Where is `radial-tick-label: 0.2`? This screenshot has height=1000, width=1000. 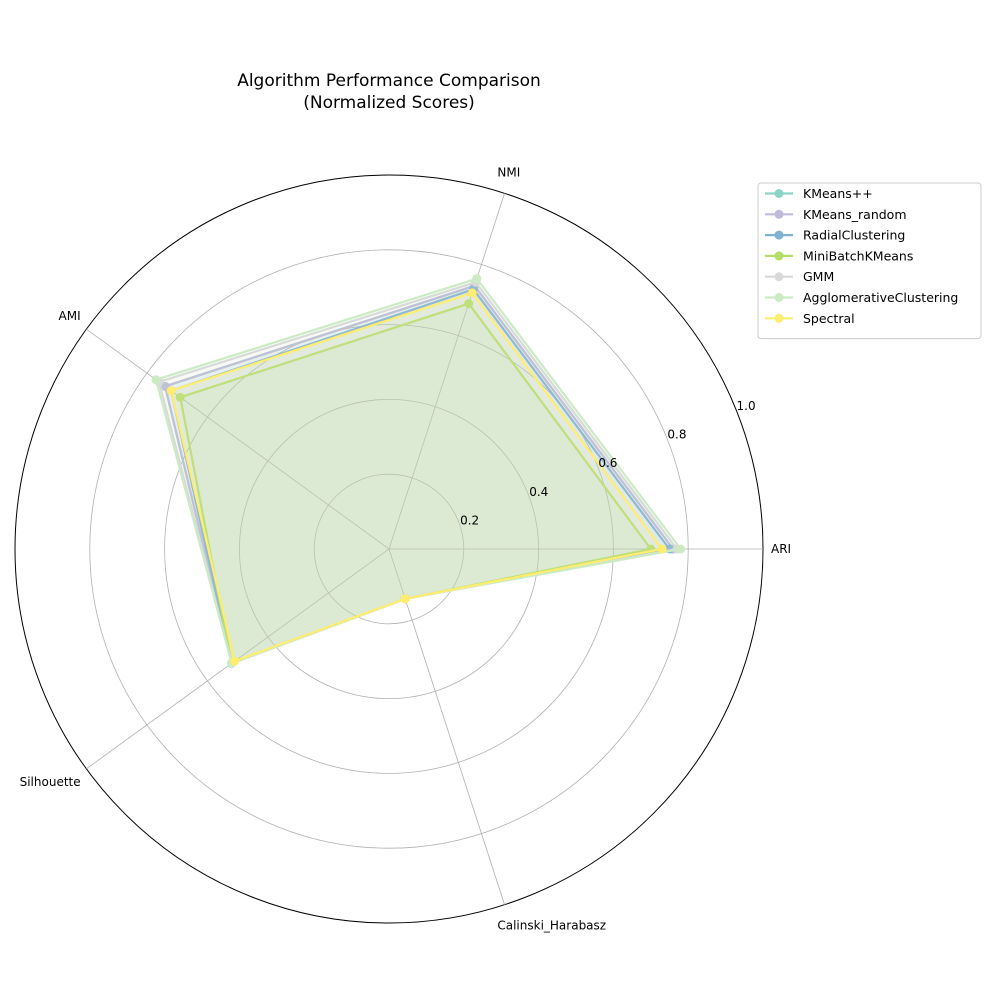 radial-tick-label: 0.2 is located at coordinates (469, 520).